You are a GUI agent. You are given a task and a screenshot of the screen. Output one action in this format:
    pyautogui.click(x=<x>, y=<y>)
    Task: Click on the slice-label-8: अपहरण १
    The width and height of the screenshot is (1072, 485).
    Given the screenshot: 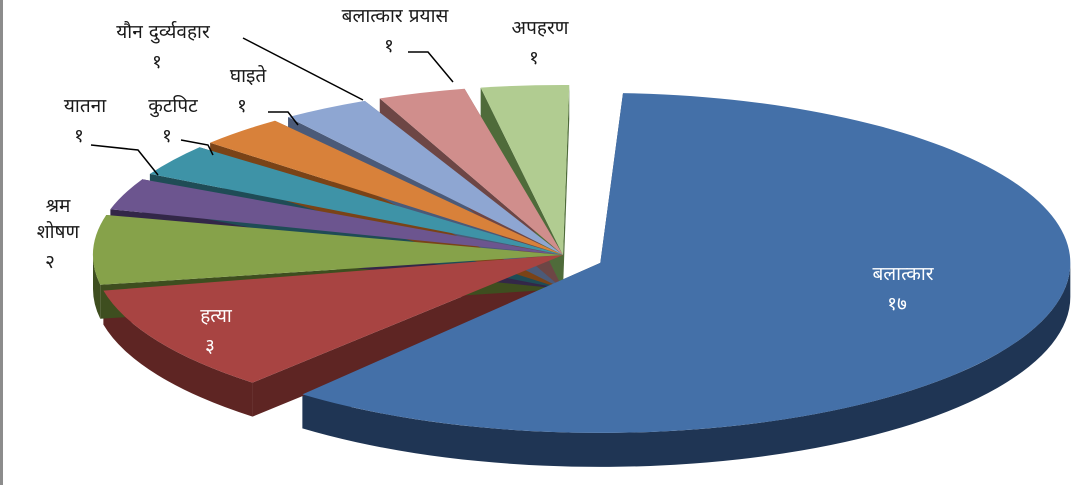 What is the action you would take?
    pyautogui.click(x=540, y=43)
    